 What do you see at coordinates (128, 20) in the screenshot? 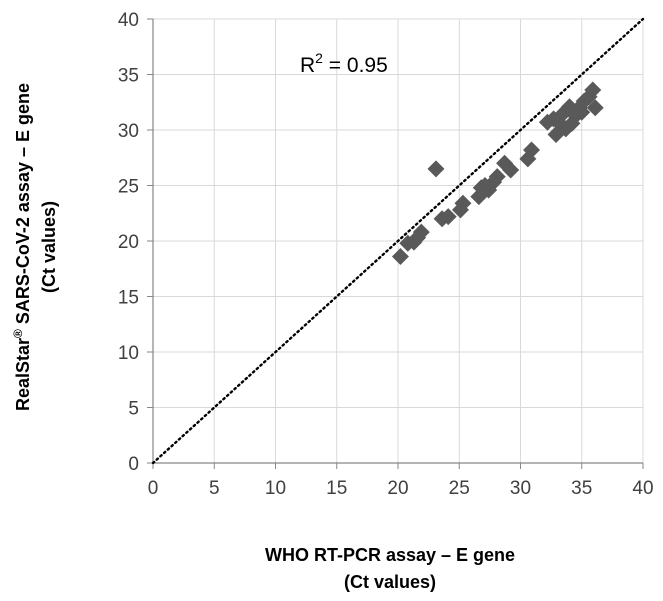
I see `y-tick-label: 40` at bounding box center [128, 20].